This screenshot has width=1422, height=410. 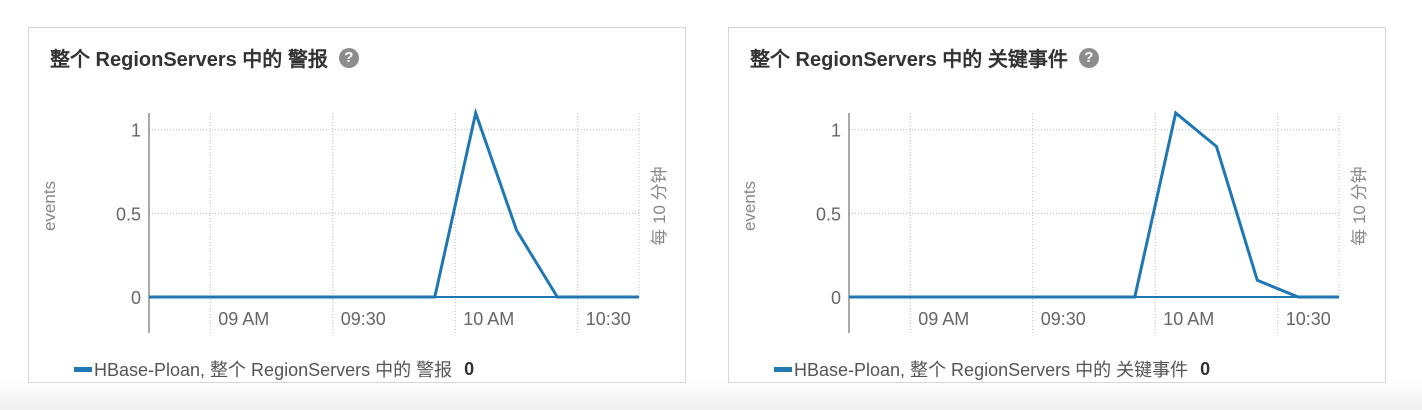 I want to click on legend-label: HBase-Ploan, 整个 RegionServers 中的 关键事件, so click(x=991, y=370).